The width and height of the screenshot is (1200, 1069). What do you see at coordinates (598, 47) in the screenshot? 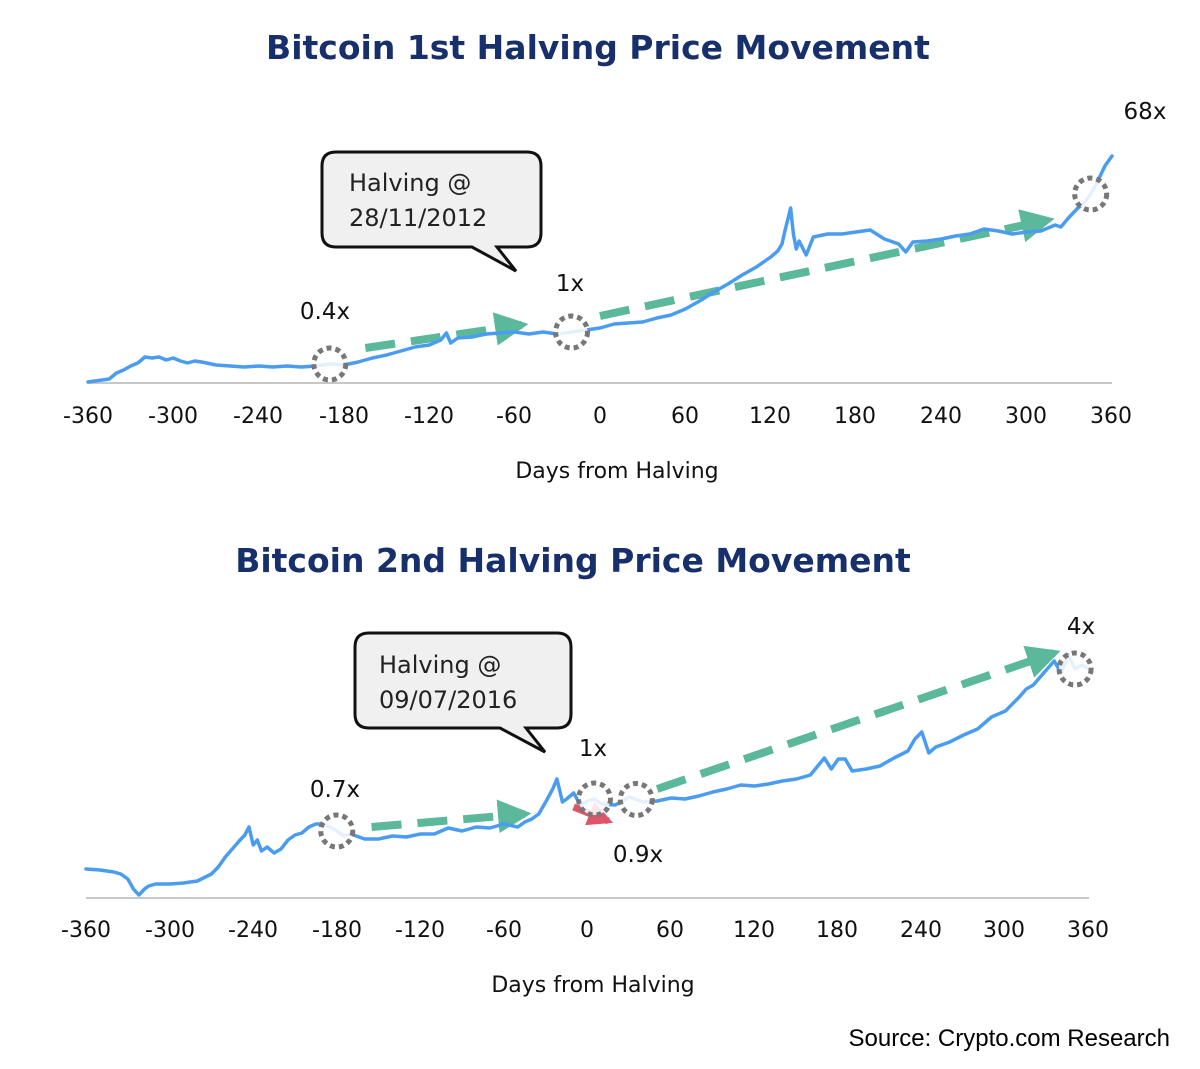
I see `chart-1-title: Bitcoin 1st Halving Price Movement` at bounding box center [598, 47].